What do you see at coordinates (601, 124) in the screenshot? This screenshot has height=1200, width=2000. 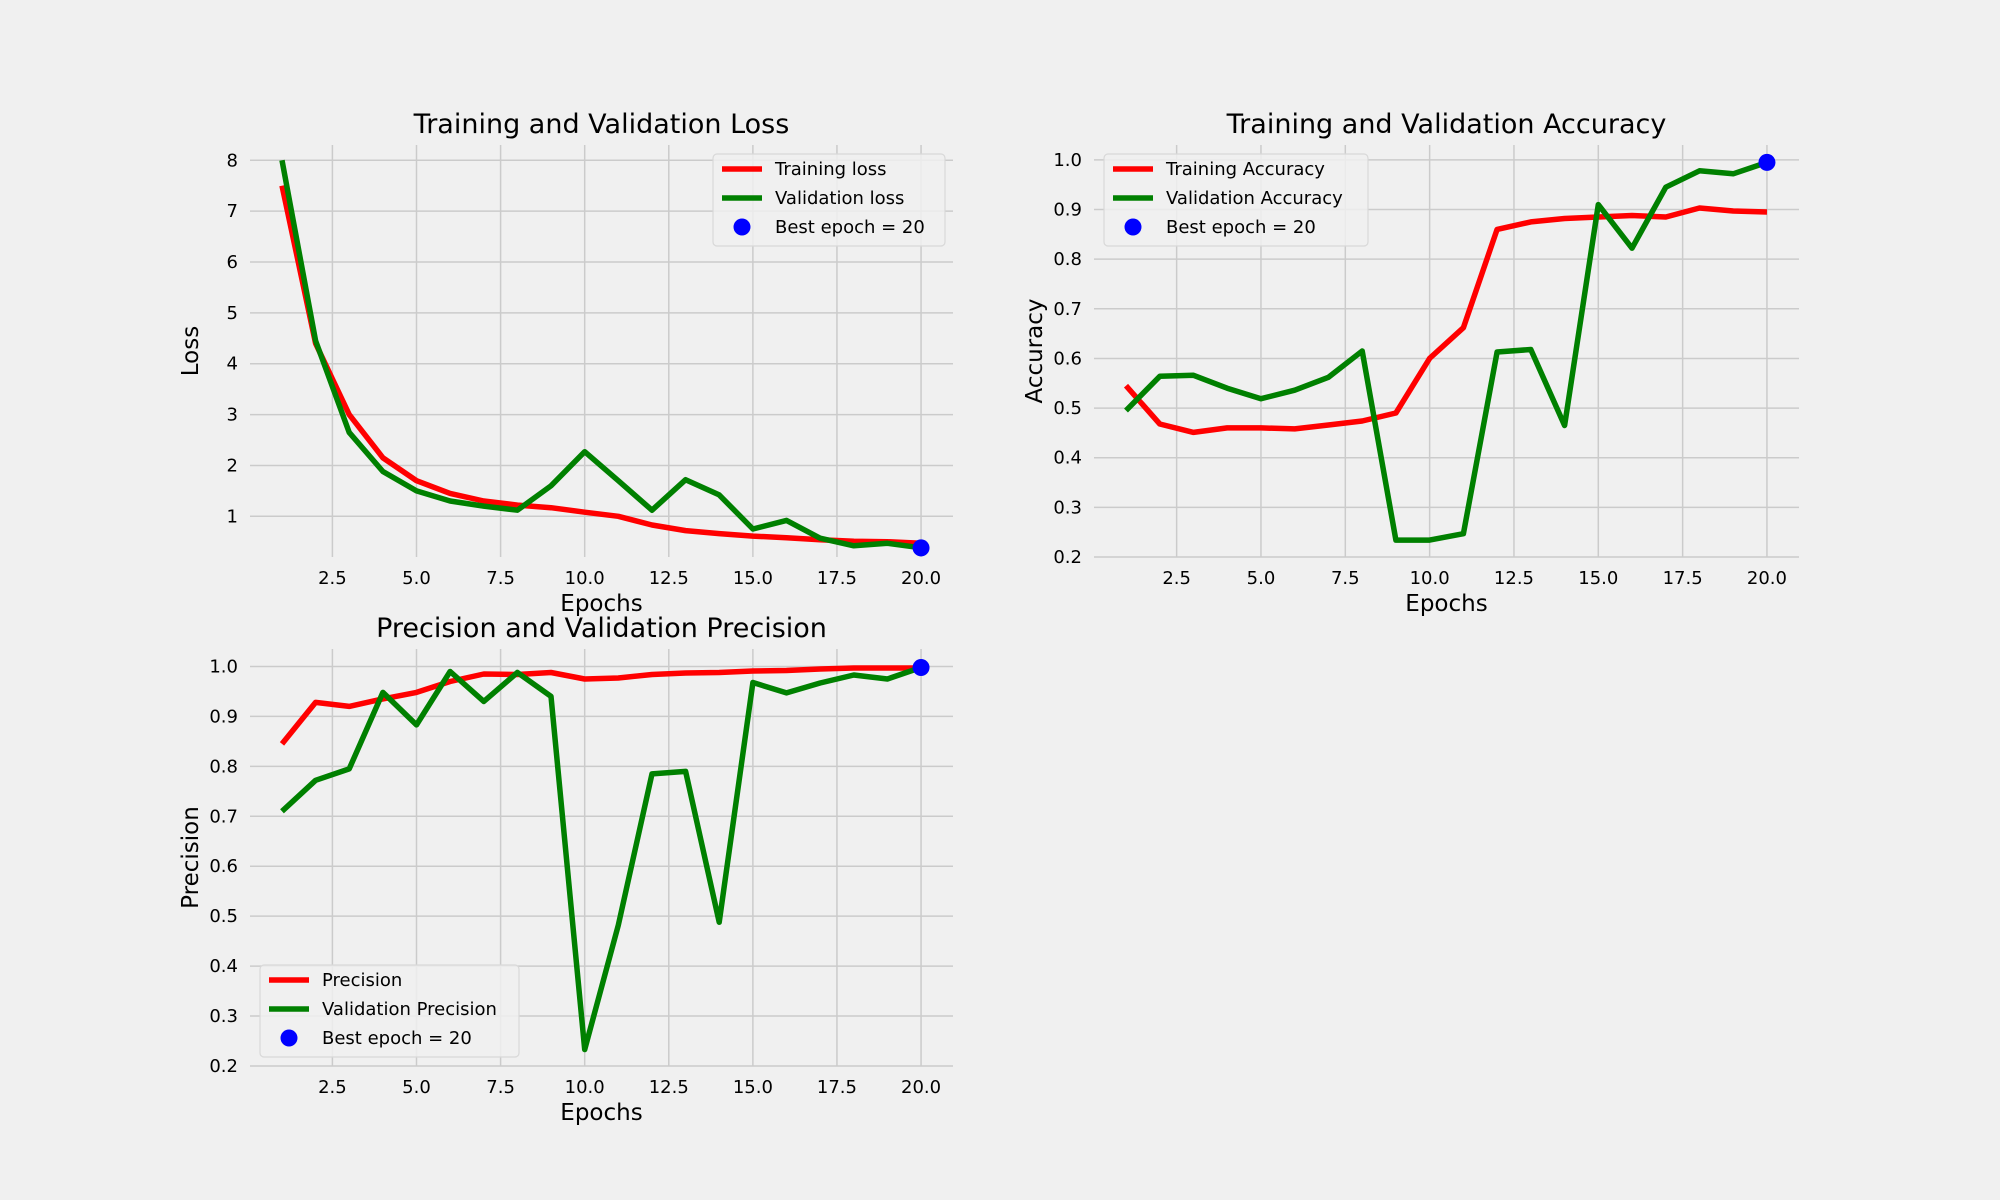 I see `chart-title: Training and Validation Loss` at bounding box center [601, 124].